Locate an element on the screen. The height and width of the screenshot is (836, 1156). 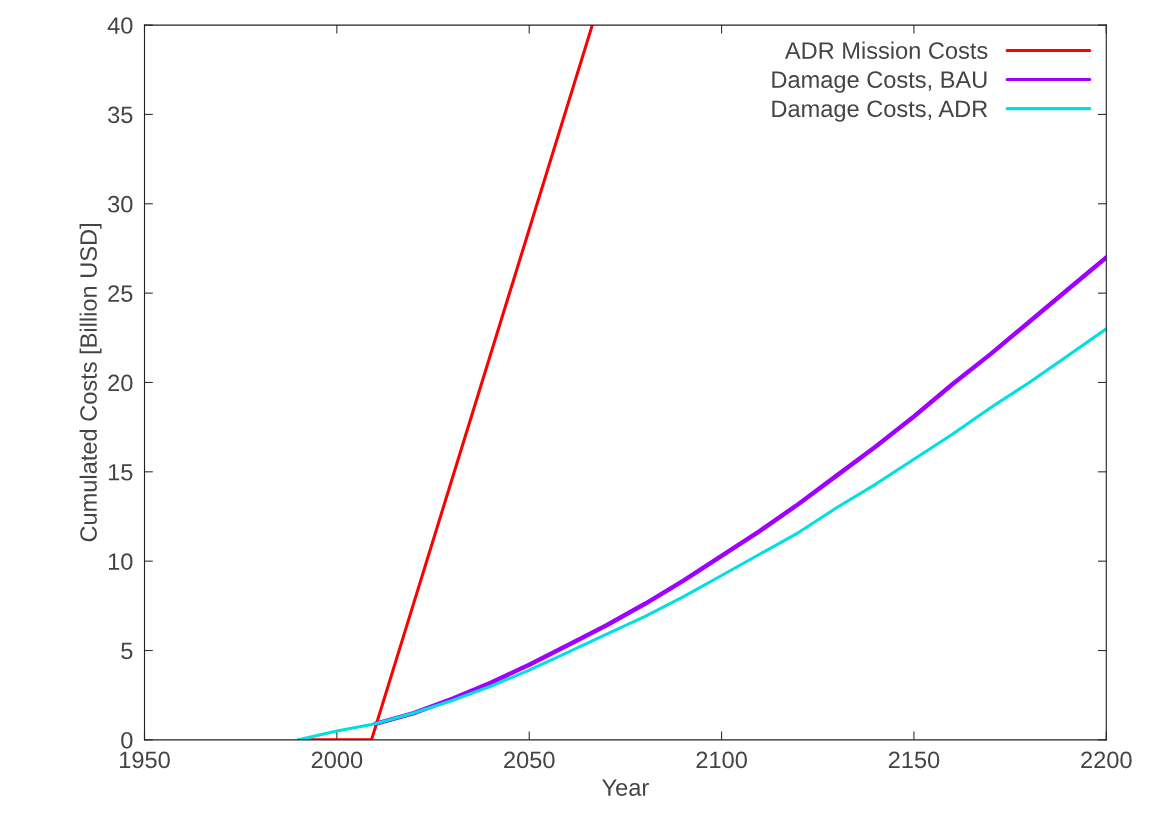
legend-label: Damage Costs, ADR is located at coordinates (880, 111).